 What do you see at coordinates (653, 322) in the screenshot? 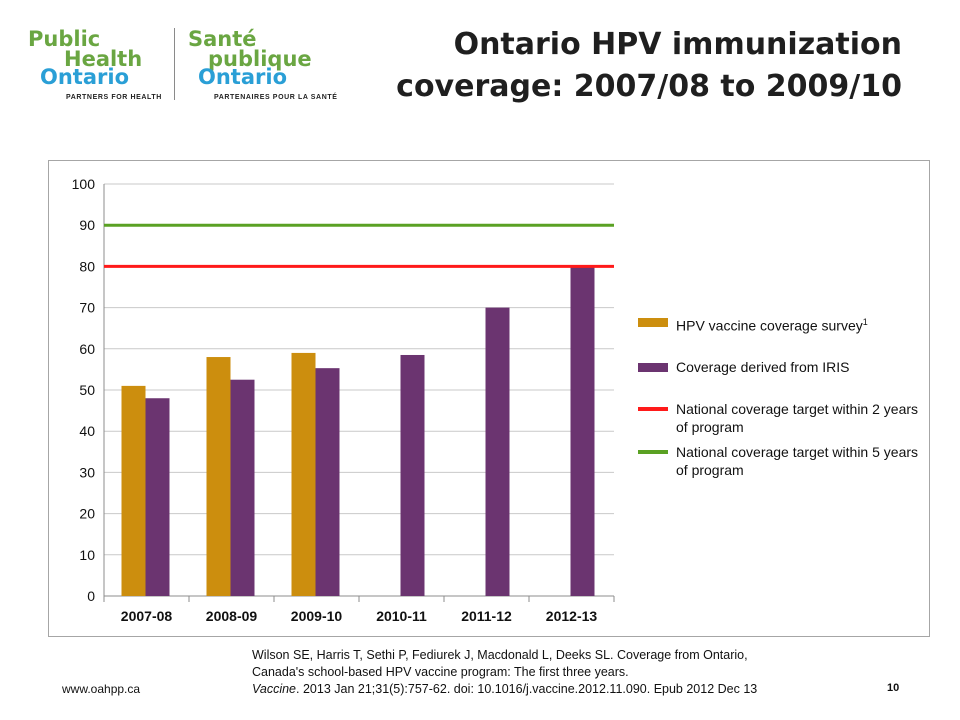
I see `legend-swatch-survey` at bounding box center [653, 322].